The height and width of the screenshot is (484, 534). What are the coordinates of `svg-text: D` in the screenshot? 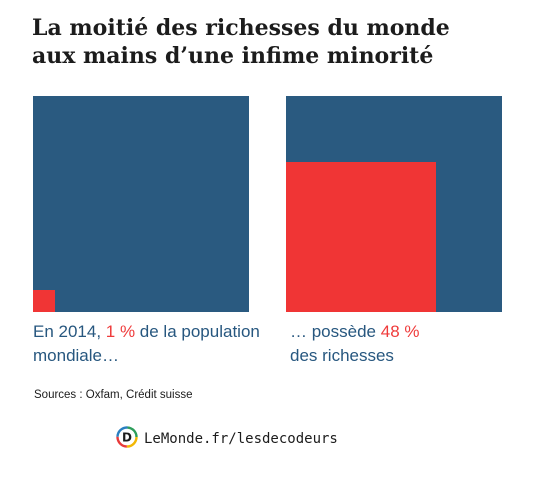 It's located at (127, 437).